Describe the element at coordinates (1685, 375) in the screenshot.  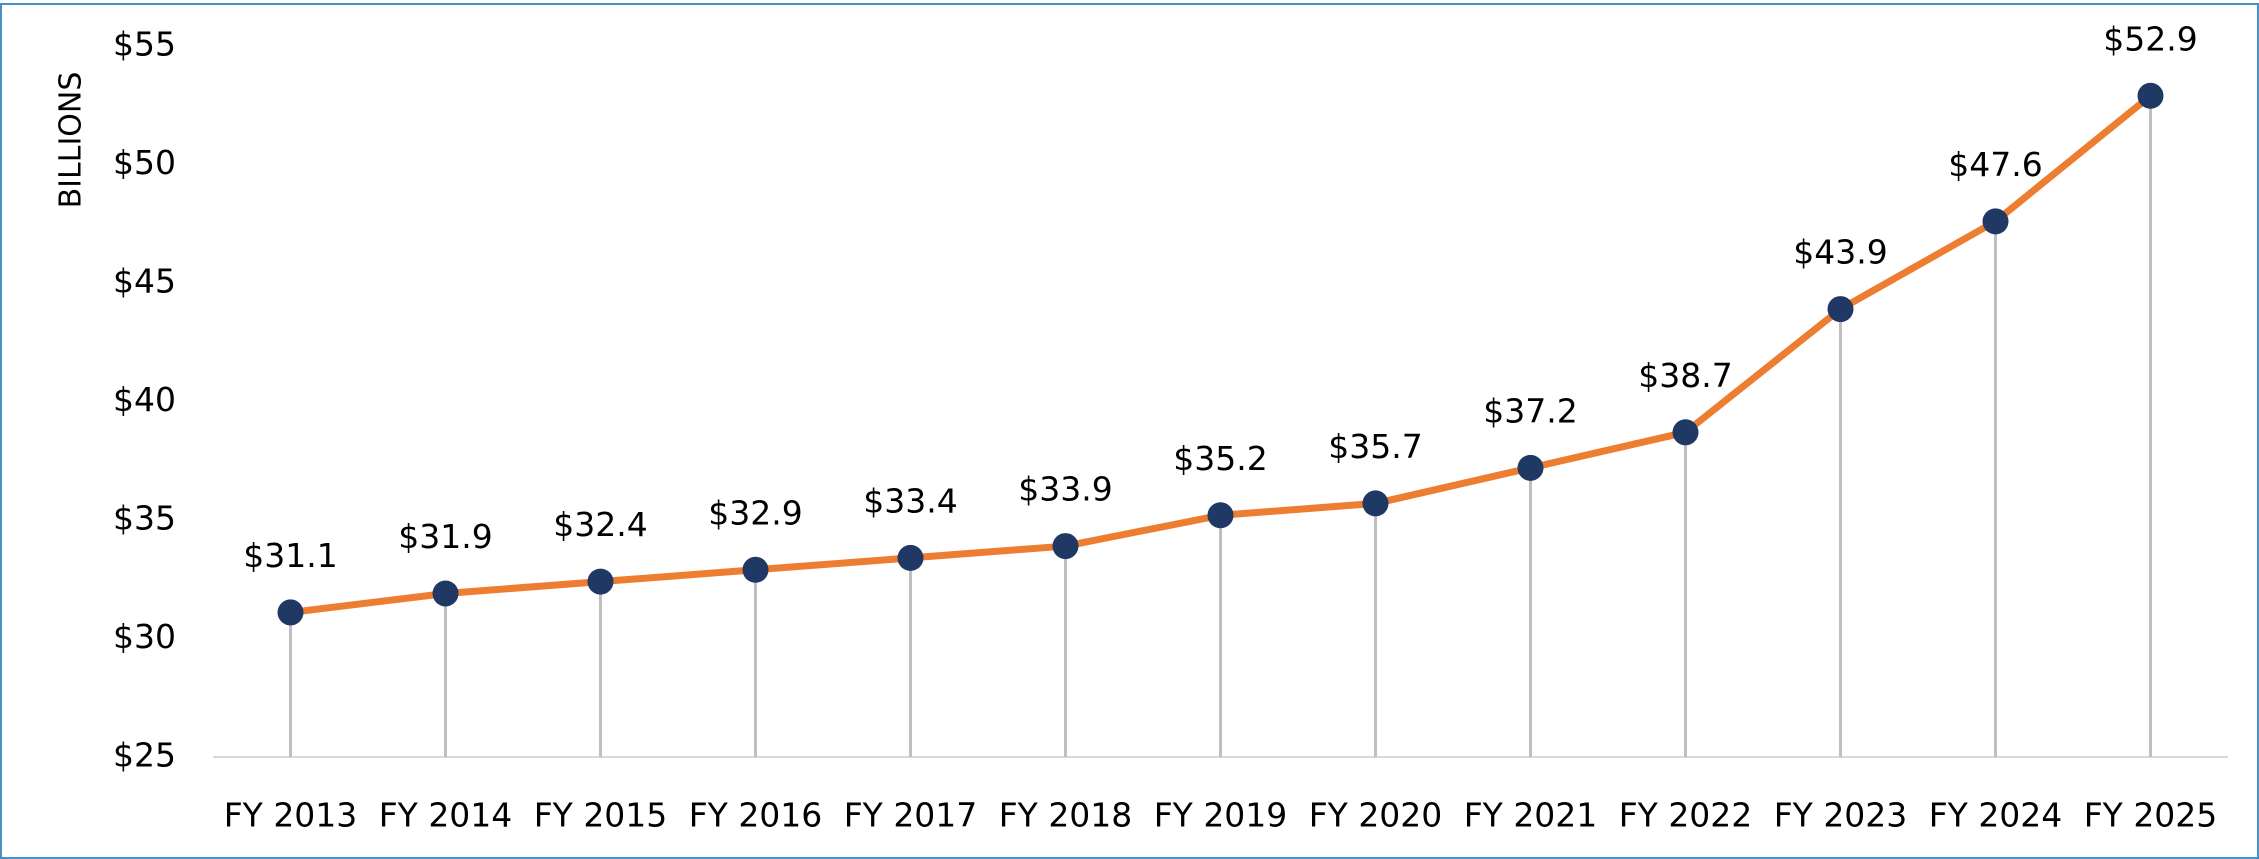
I see `data-label: $38.7` at that location.